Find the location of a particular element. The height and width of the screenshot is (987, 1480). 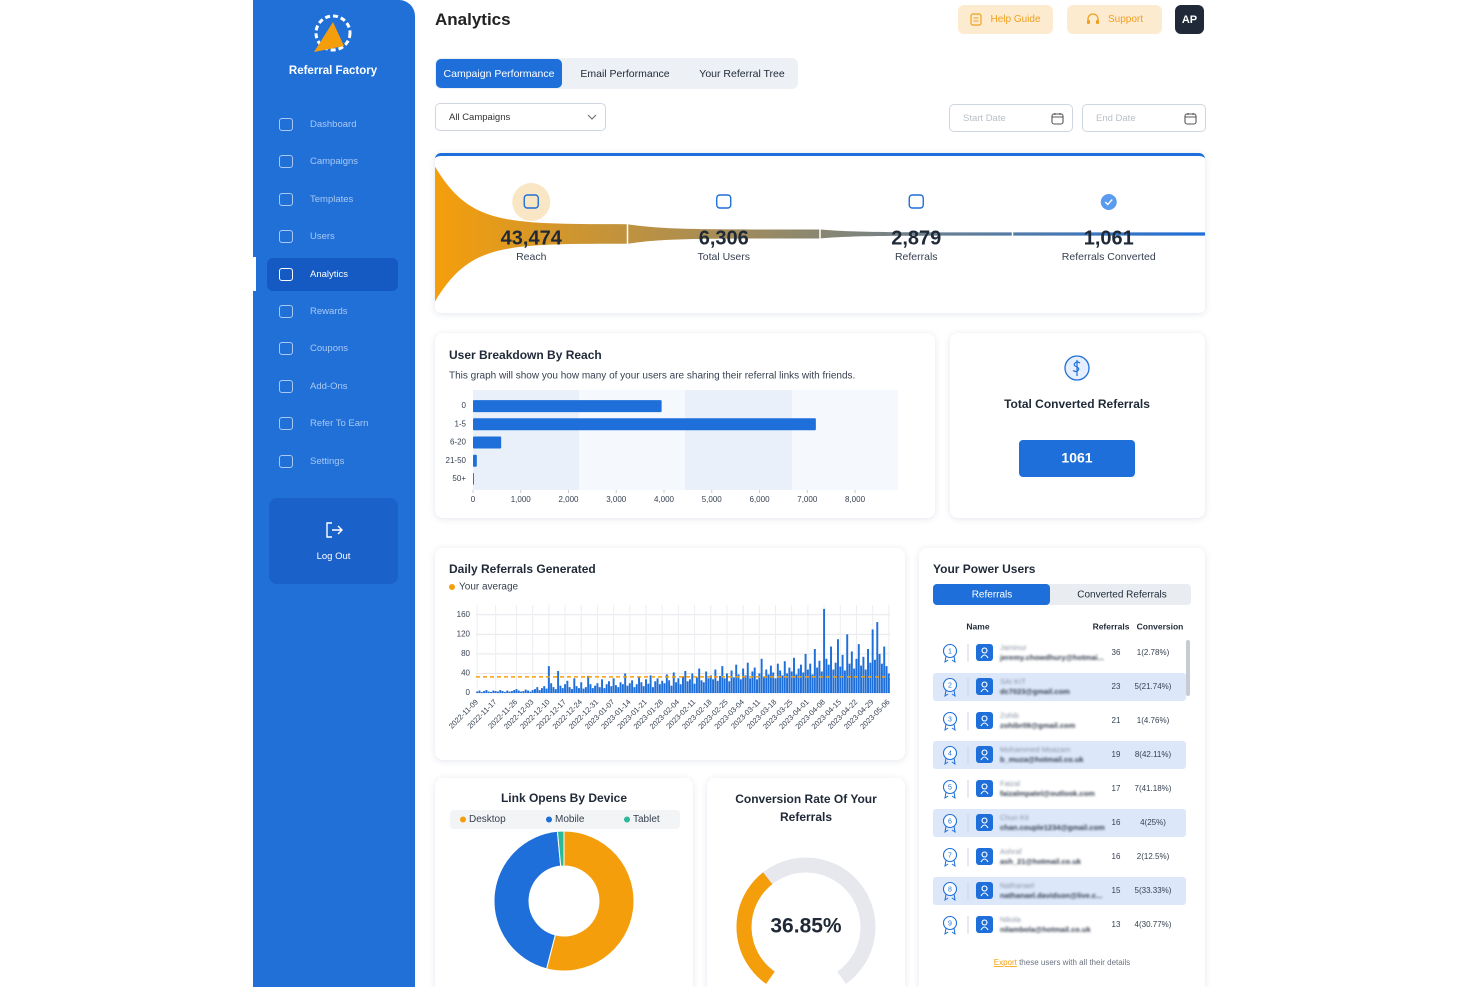

nav-label: Coupons is located at coordinates (329, 349).